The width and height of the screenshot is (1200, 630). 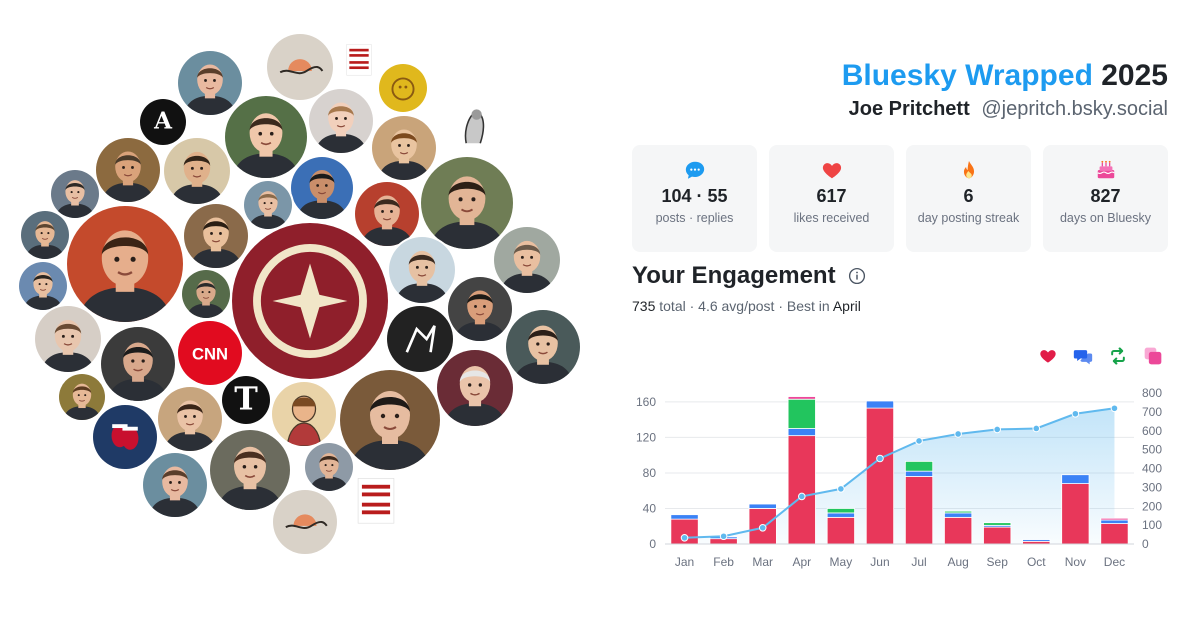 What do you see at coordinates (736, 306) in the screenshot?
I see `engagement-avg: 4.6 avg/post` at bounding box center [736, 306].